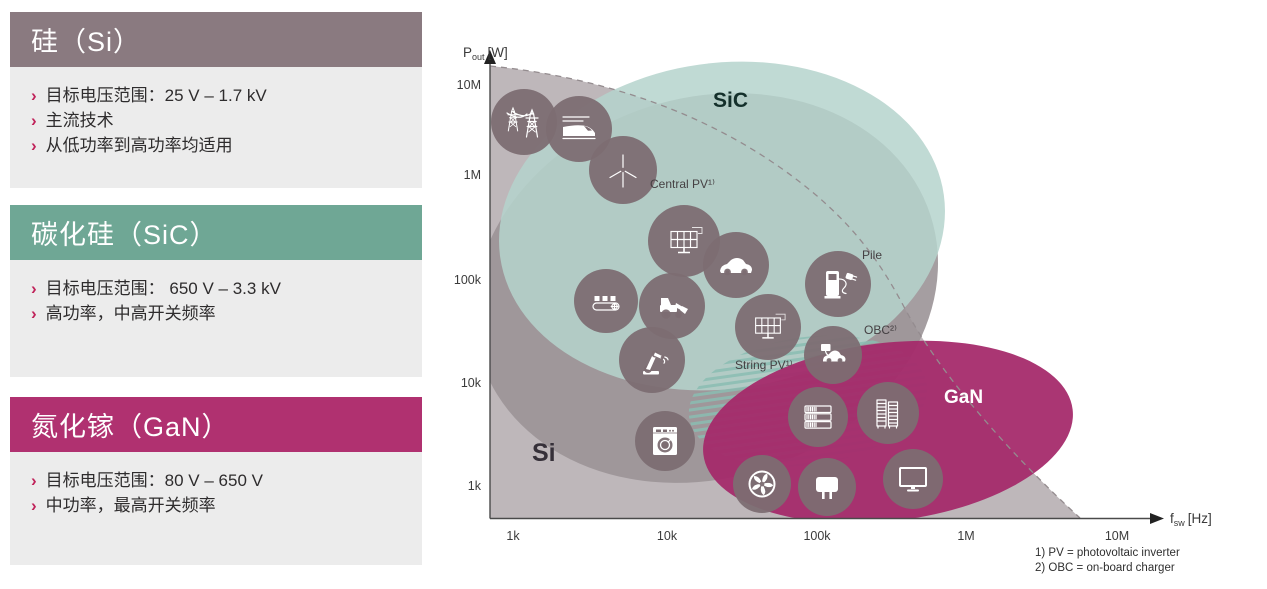 The image size is (1267, 589). I want to click on x-tick: 1M, so click(965, 536).